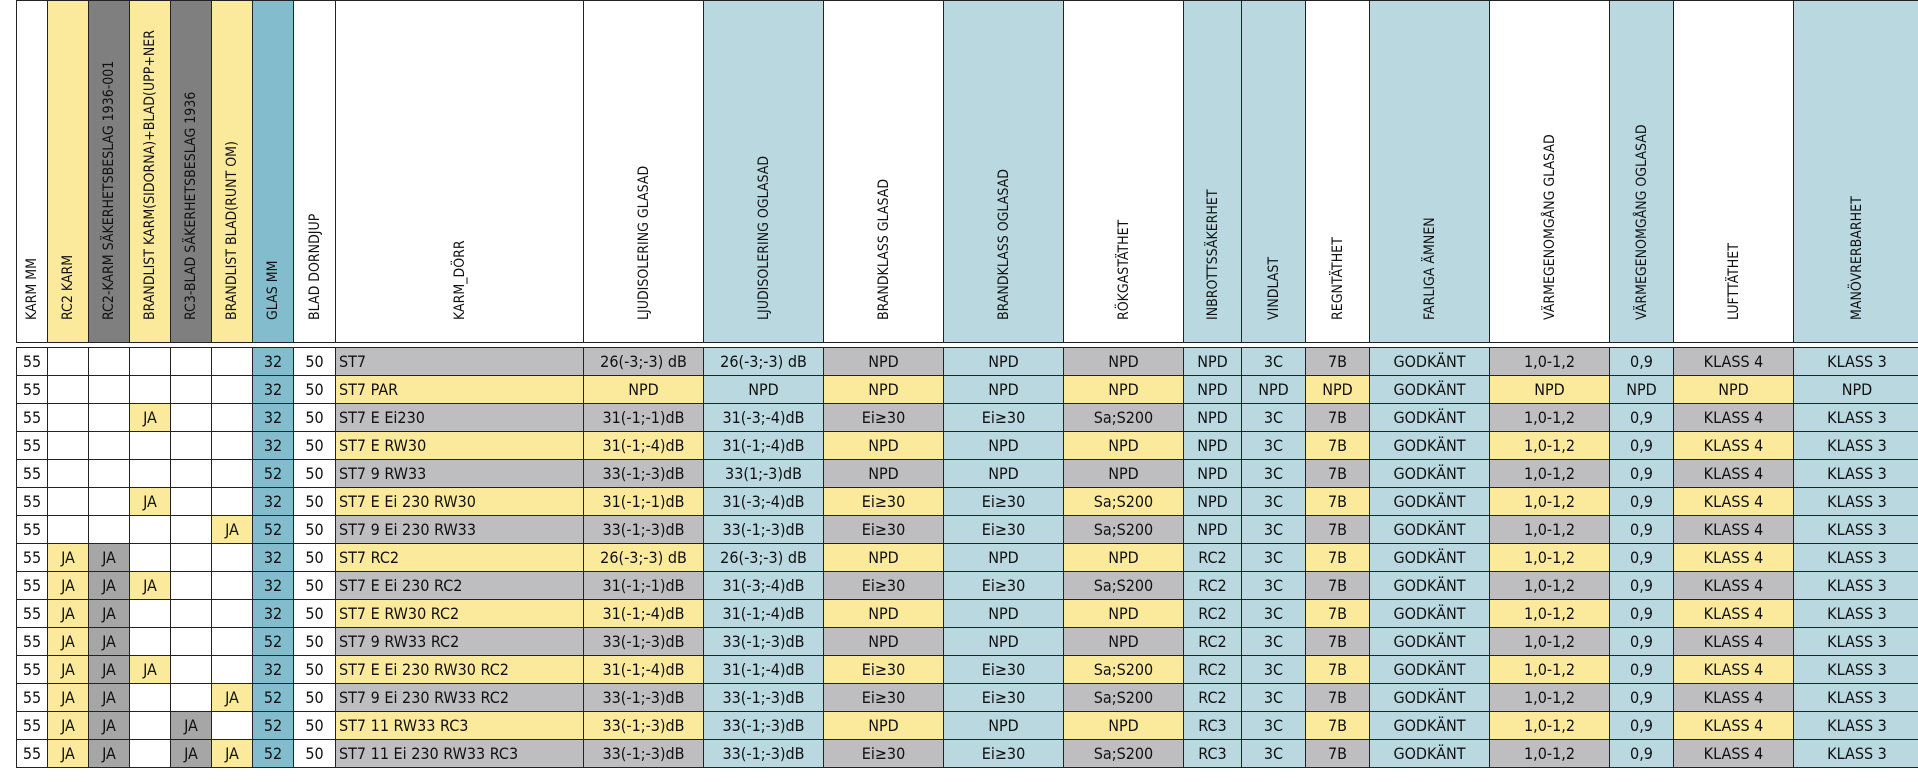 This screenshot has height=782, width=1918. What do you see at coordinates (1337, 171) in the screenshot?
I see `header-regntathet: REGNTÄTHET` at bounding box center [1337, 171].